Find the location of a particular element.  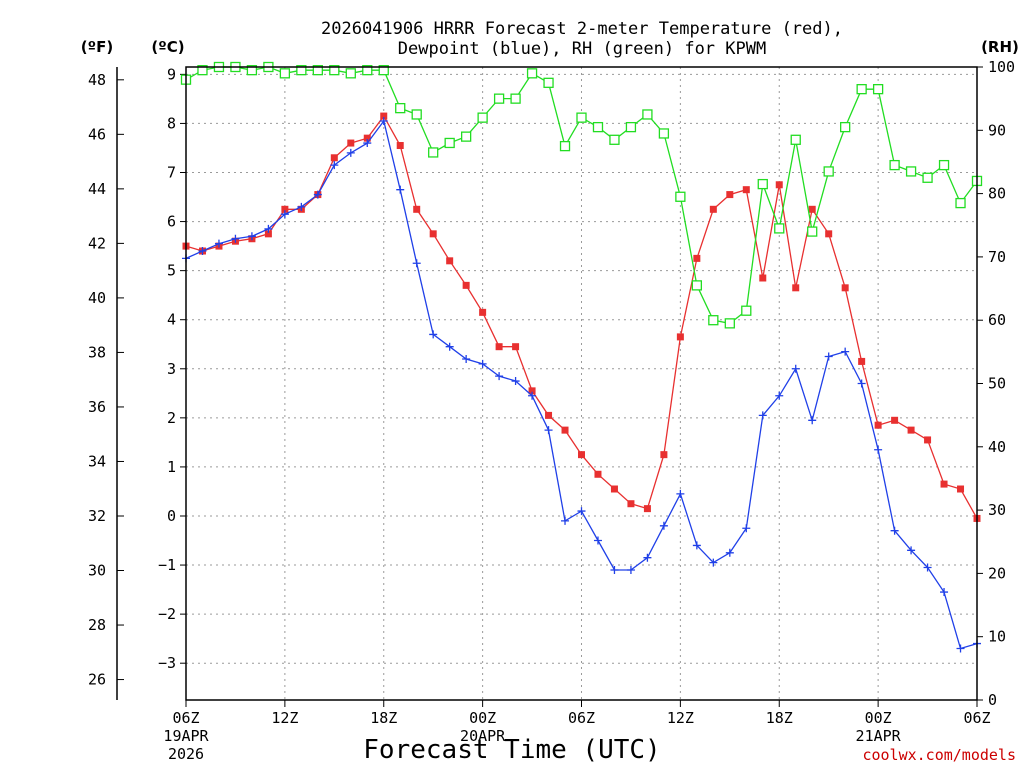

rh-tick-label: 80 is located at coordinates (997, 194).